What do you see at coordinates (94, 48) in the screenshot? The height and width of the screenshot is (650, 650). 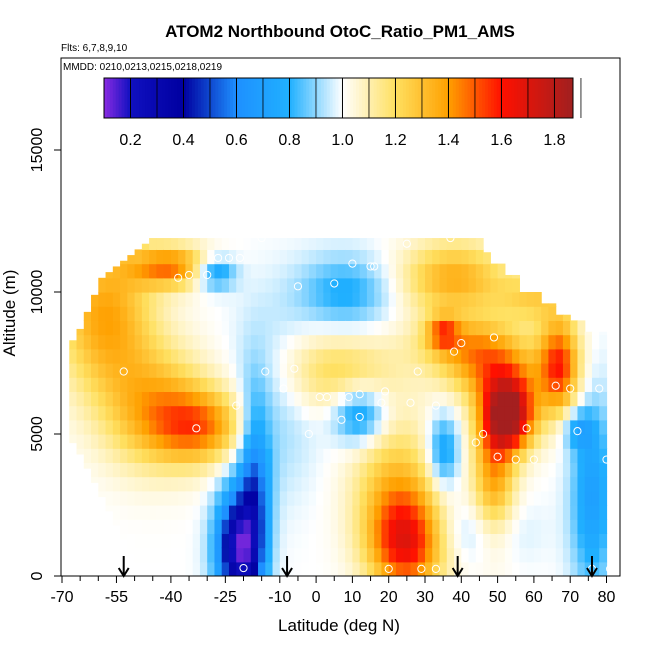 I see `flights-subtitle: Flts: 6,7,8,9,10` at bounding box center [94, 48].